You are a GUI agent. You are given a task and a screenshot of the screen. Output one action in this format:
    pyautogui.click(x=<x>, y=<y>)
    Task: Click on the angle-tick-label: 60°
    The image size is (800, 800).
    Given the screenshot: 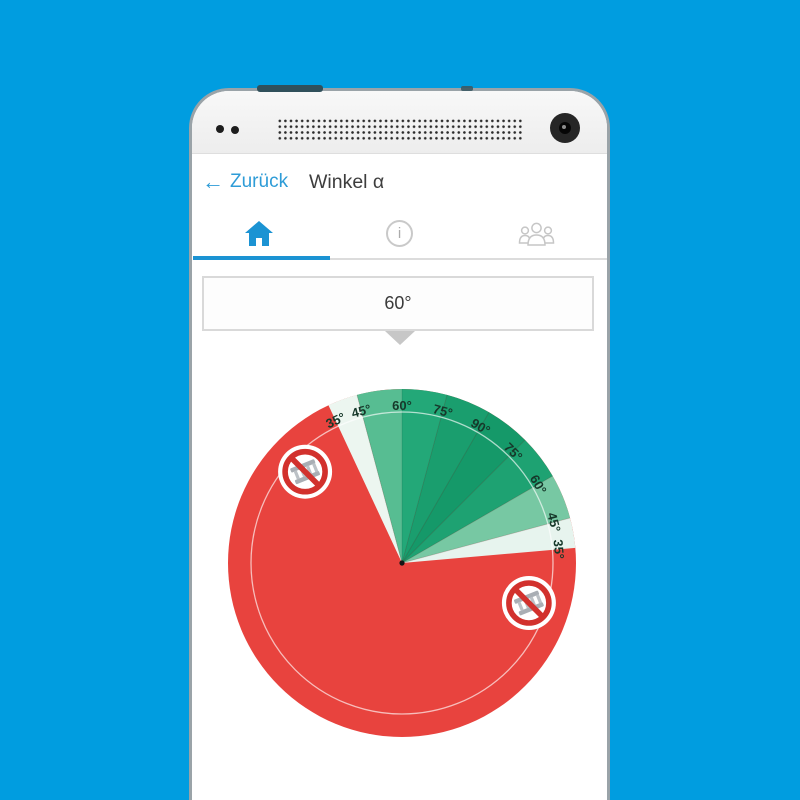 What is the action you would take?
    pyautogui.click(x=402, y=405)
    